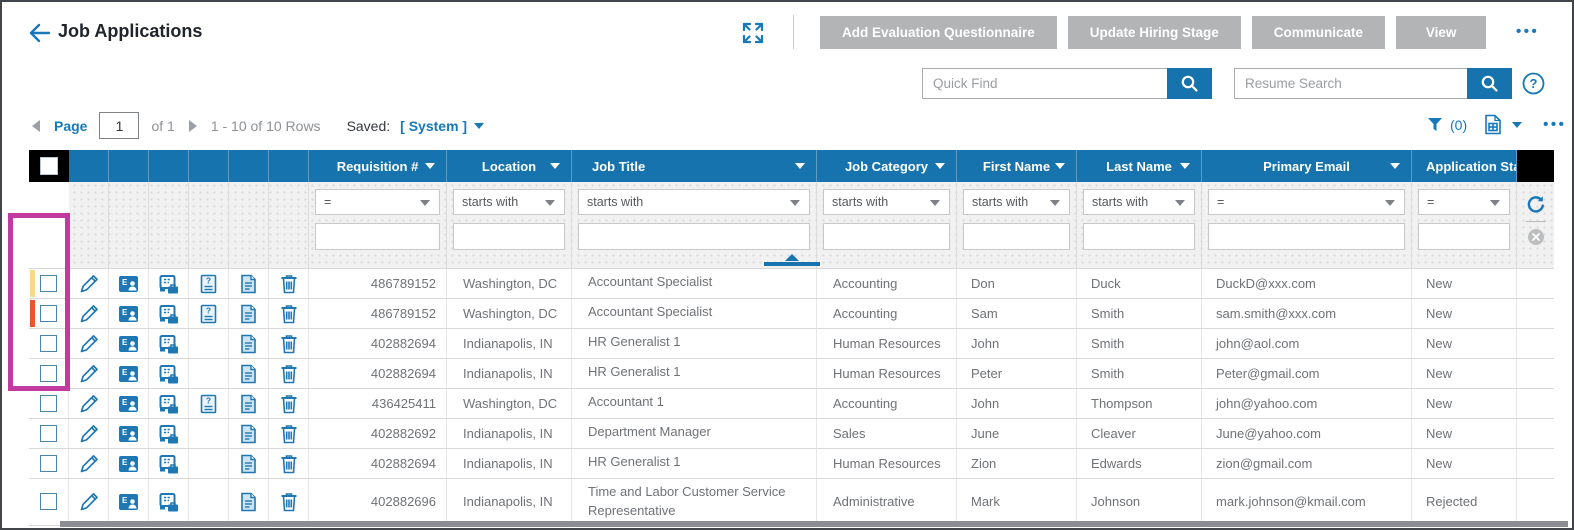 This screenshot has width=1574, height=530. I want to click on filter-input-requisition, so click(377, 236).